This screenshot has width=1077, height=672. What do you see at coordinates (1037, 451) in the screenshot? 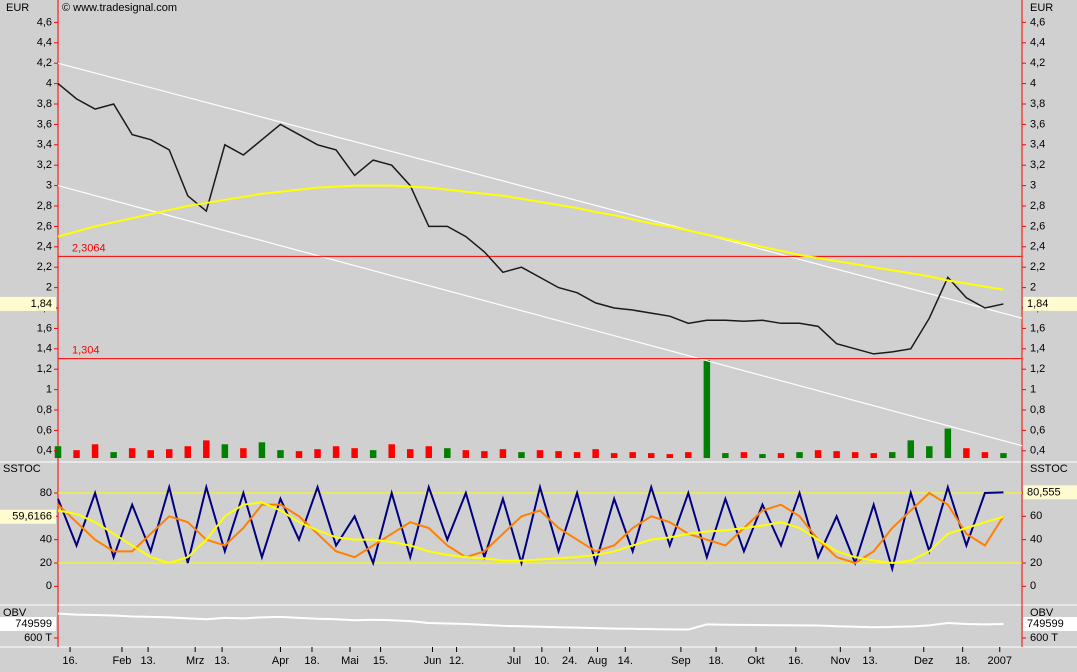
I see `y-tick-label: 0,4` at bounding box center [1037, 451].